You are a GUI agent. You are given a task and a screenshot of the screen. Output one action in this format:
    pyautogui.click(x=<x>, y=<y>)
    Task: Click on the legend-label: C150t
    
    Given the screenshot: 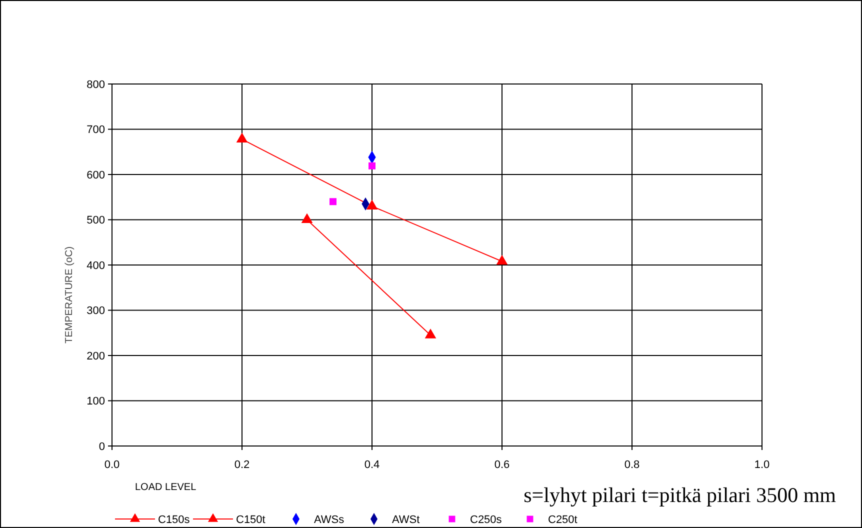 What is the action you would take?
    pyautogui.click(x=251, y=520)
    